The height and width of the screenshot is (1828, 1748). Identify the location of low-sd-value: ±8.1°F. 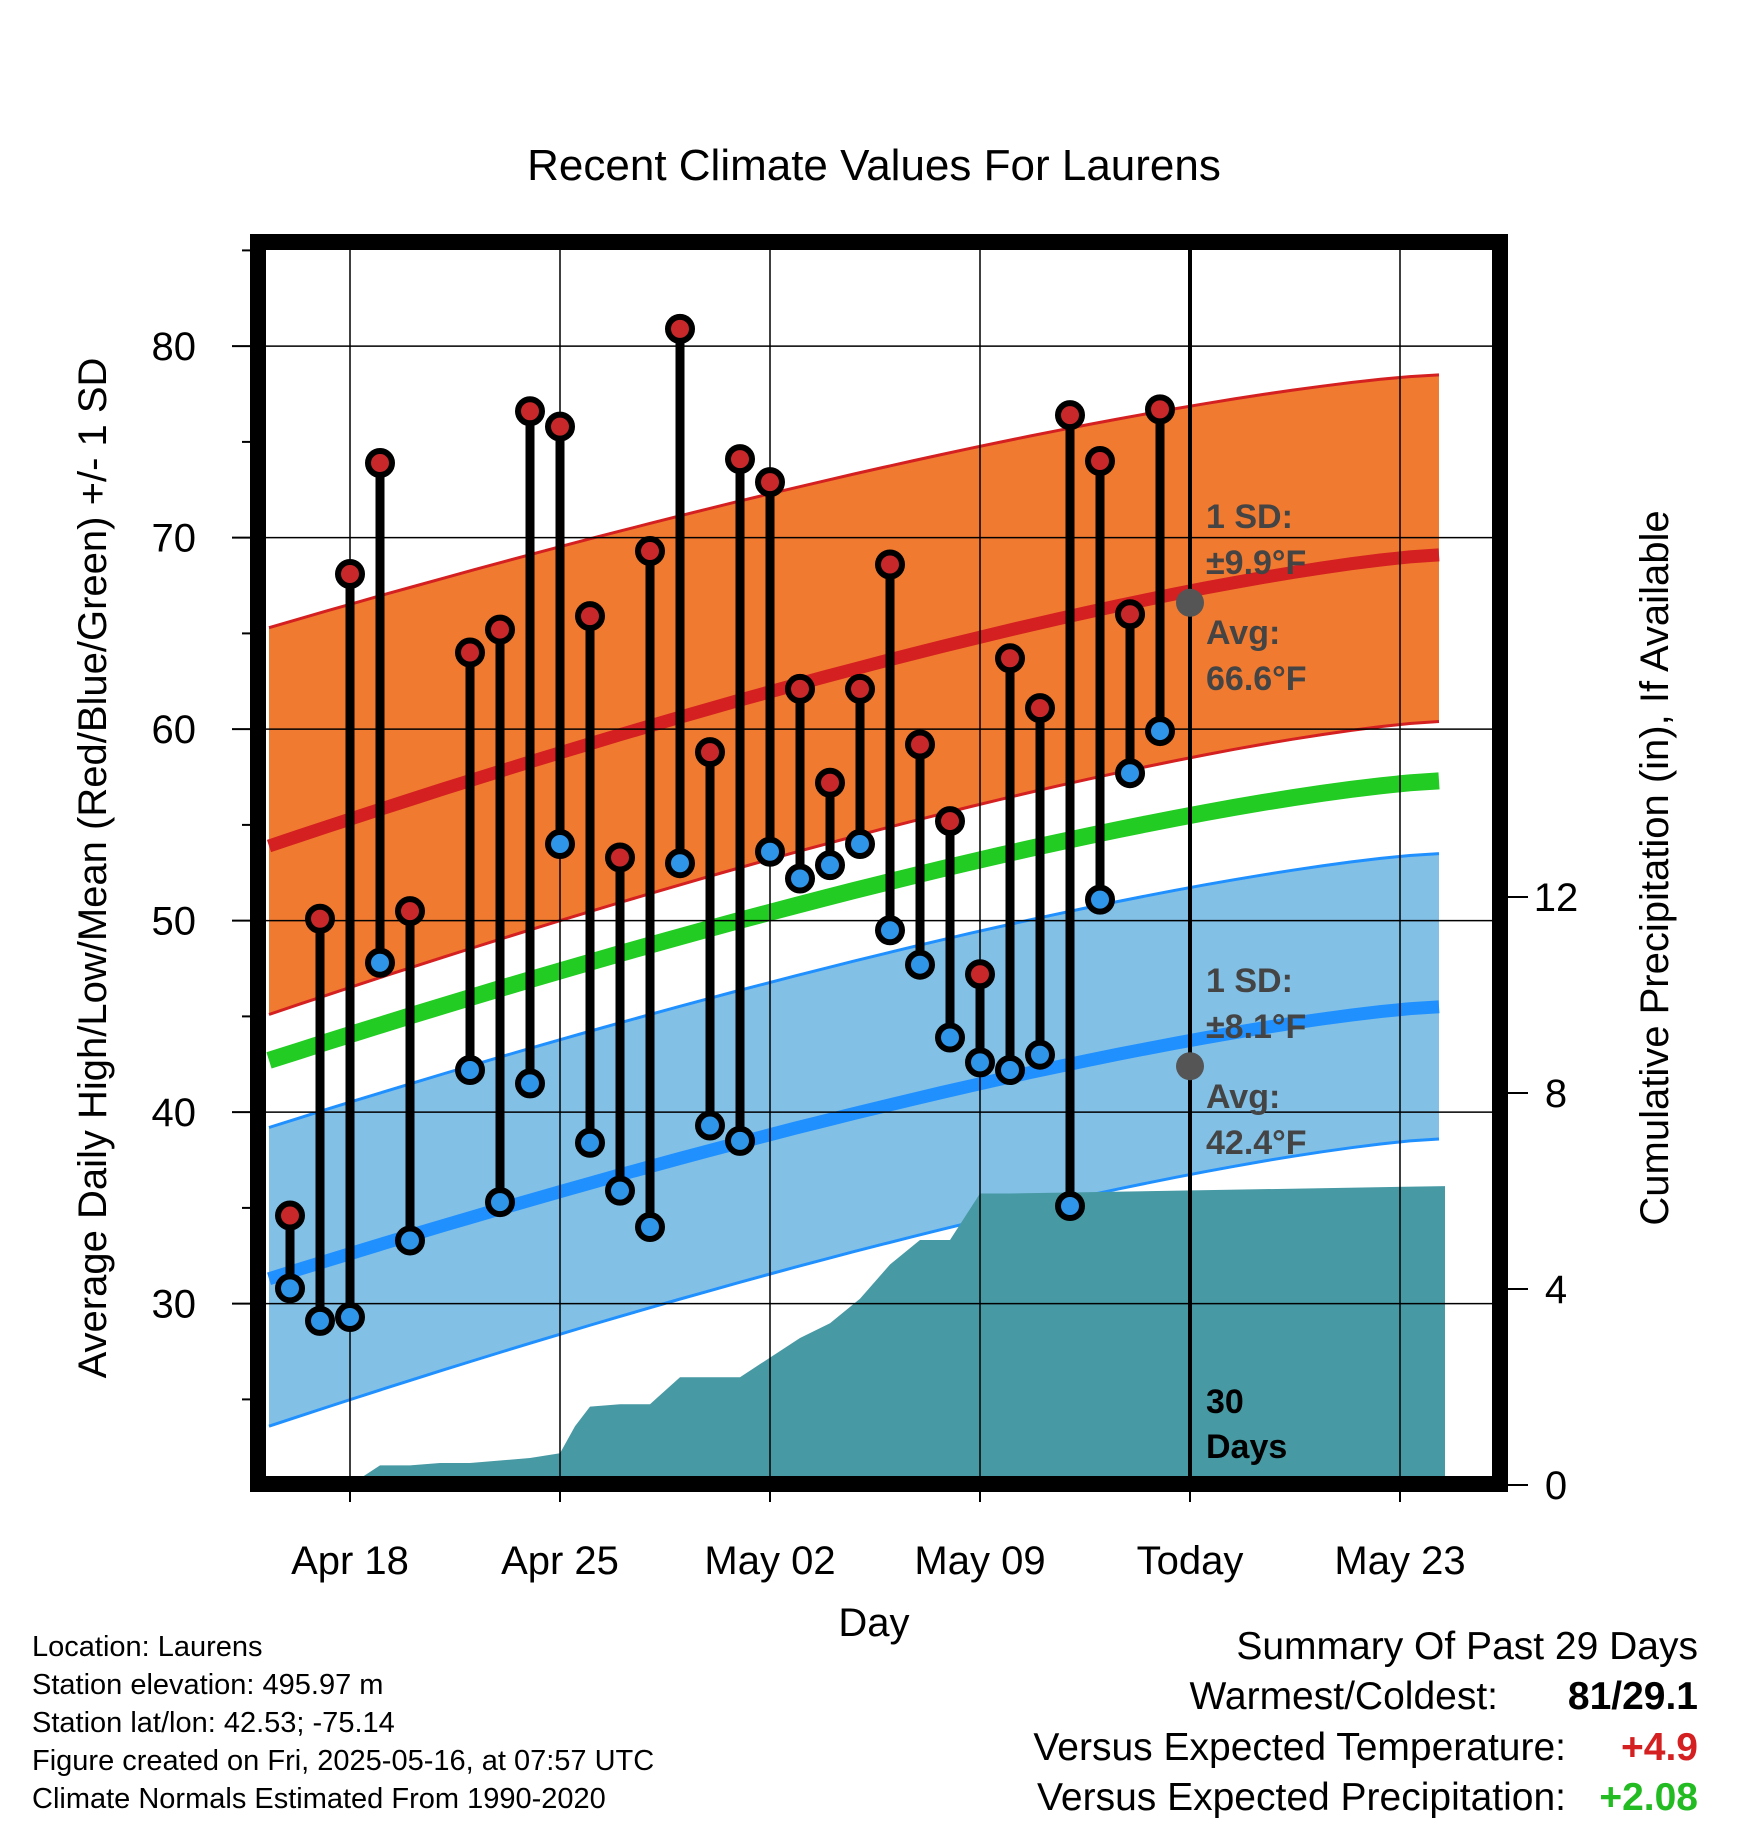
(1256, 1027).